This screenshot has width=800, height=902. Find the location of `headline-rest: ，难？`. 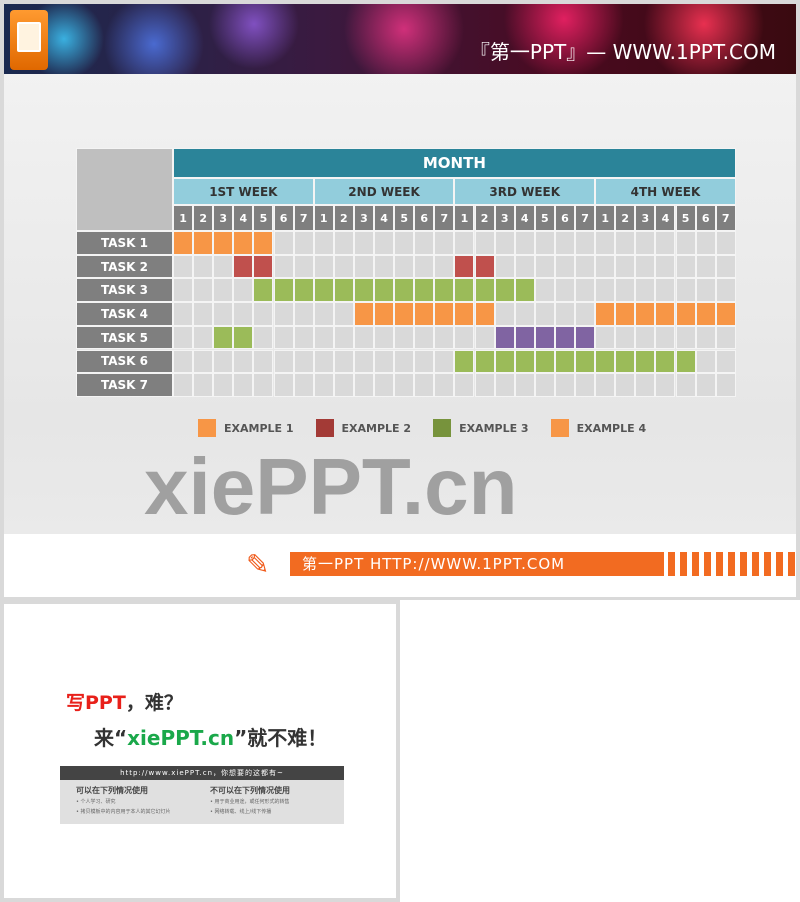

headline-rest: ，难？ is located at coordinates (154, 703).